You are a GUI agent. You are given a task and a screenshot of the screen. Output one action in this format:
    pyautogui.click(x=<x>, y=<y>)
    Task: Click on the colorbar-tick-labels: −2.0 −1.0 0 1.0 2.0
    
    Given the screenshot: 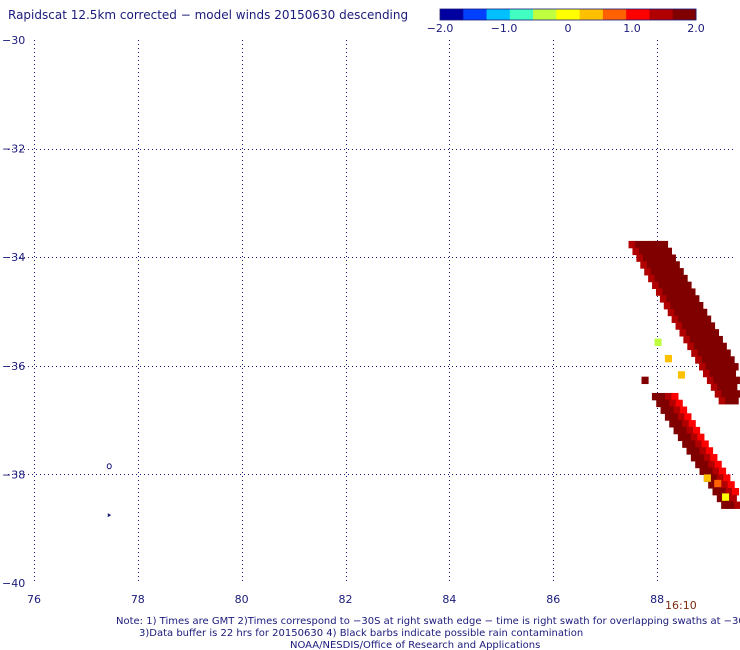 What is the action you would take?
    pyautogui.click(x=566, y=28)
    